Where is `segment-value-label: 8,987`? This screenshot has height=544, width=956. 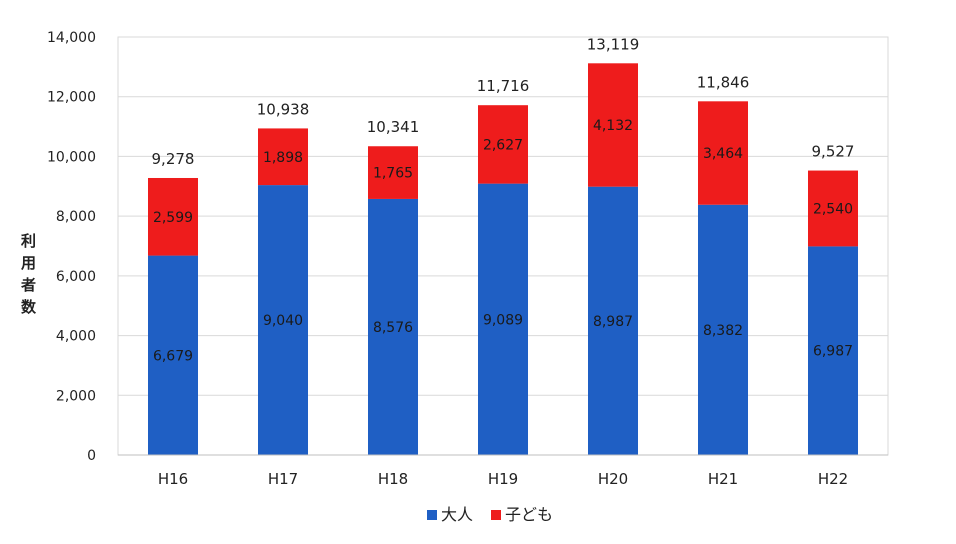
segment-value-label: 8,987 is located at coordinates (613, 322).